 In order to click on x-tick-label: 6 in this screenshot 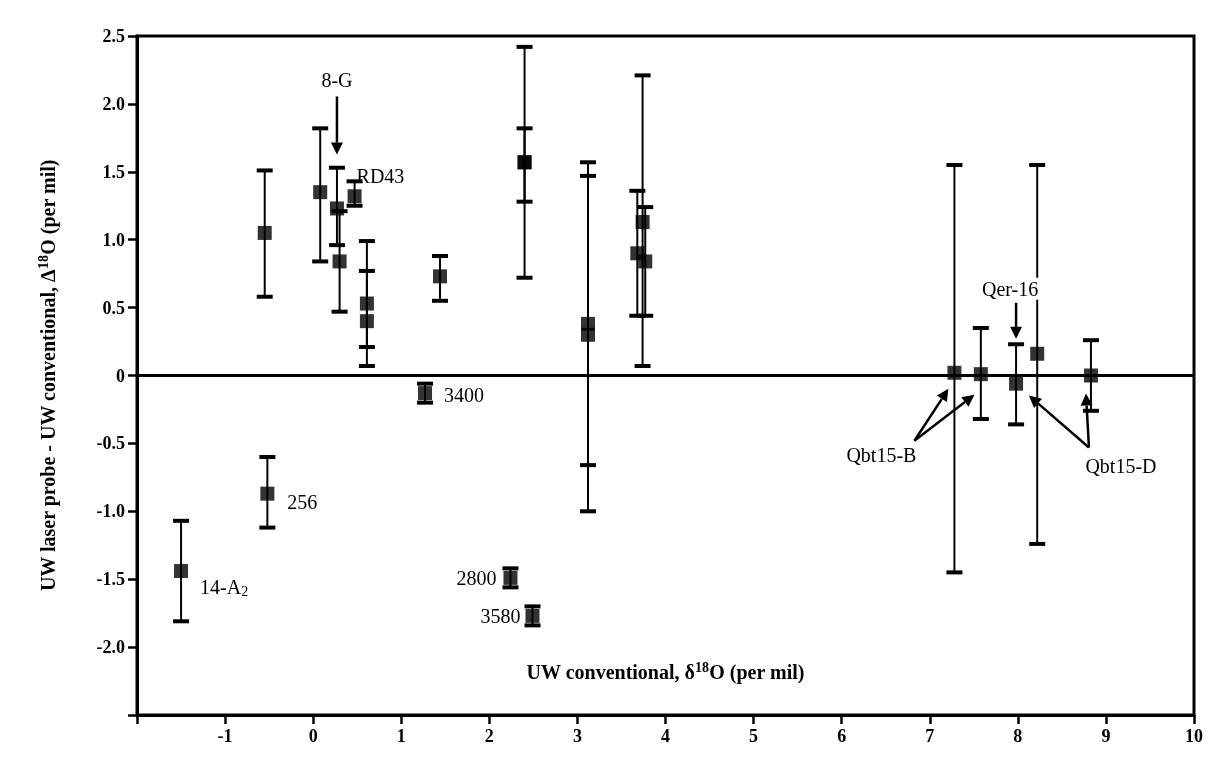, I will do `click(842, 736)`.